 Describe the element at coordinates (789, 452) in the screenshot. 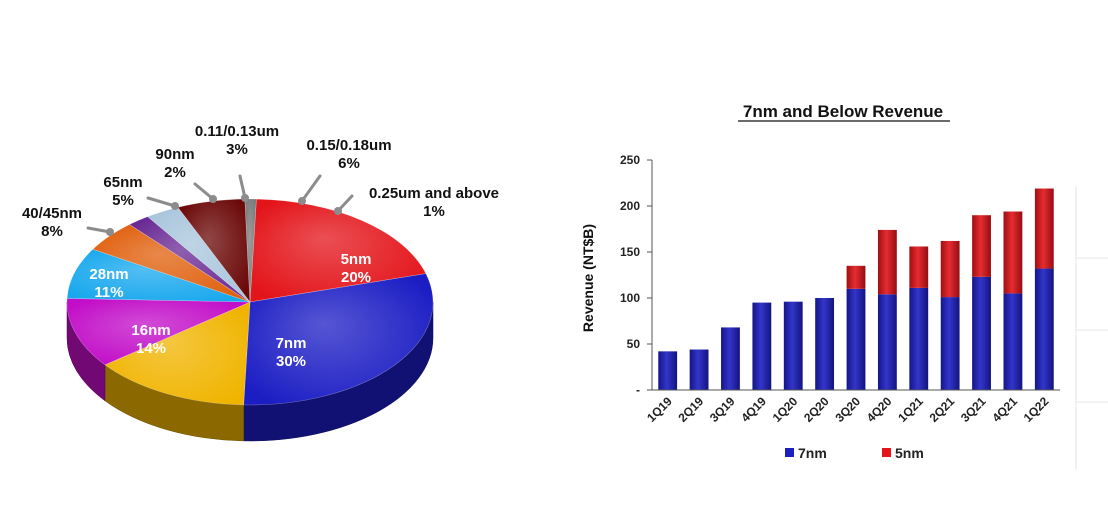

I see `legend-swatch-7nm` at that location.